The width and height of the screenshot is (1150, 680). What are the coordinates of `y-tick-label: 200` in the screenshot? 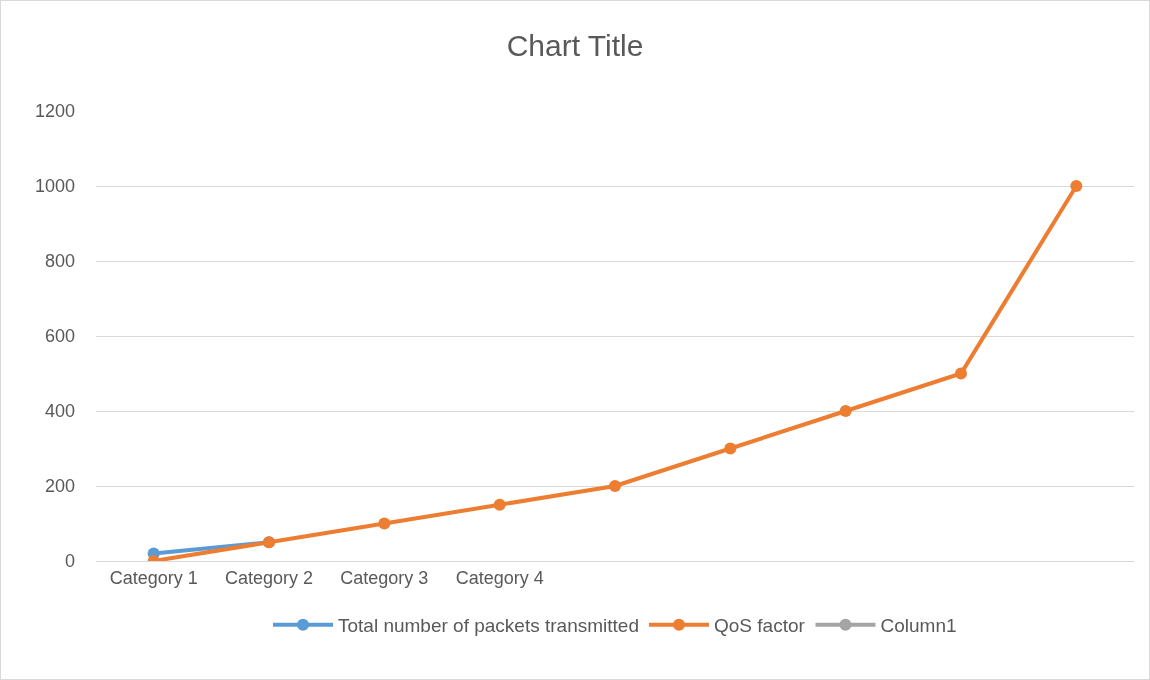 It's located at (59, 486).